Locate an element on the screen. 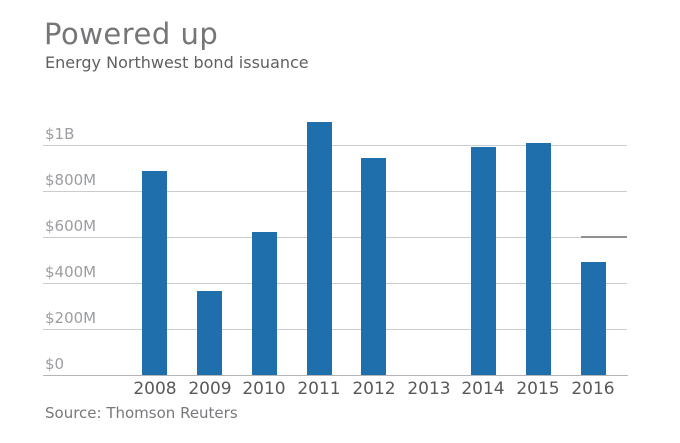  bar-2010 is located at coordinates (264, 303).